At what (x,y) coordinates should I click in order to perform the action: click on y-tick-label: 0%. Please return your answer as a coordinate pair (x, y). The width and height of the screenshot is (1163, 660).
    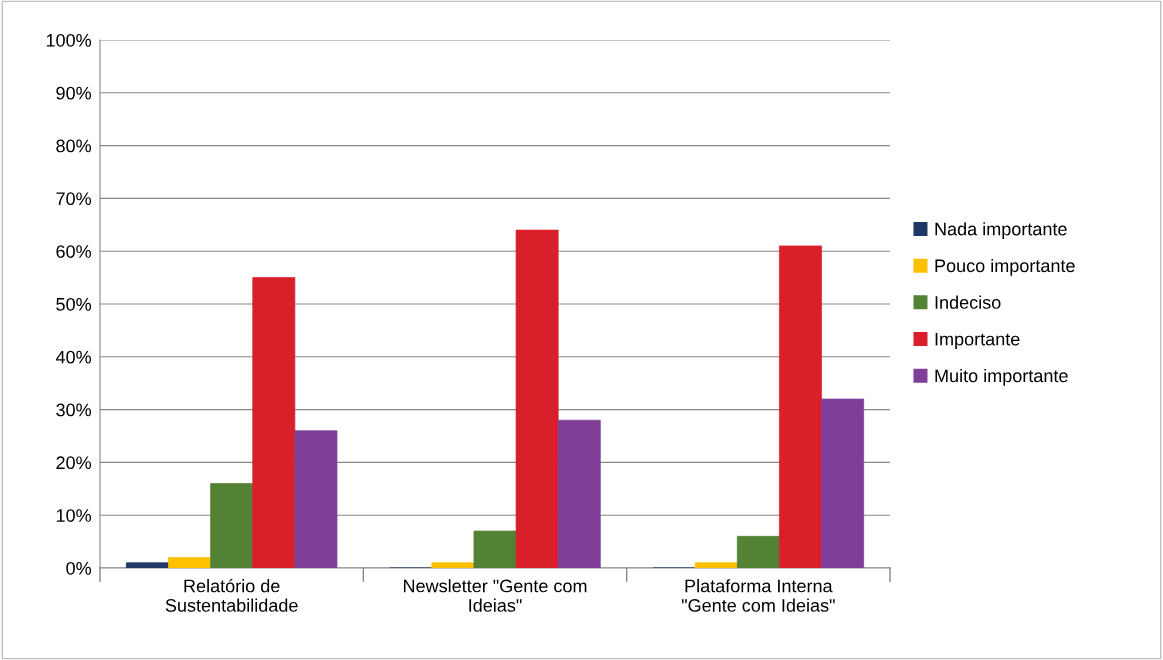
    Looking at the image, I should click on (79, 568).